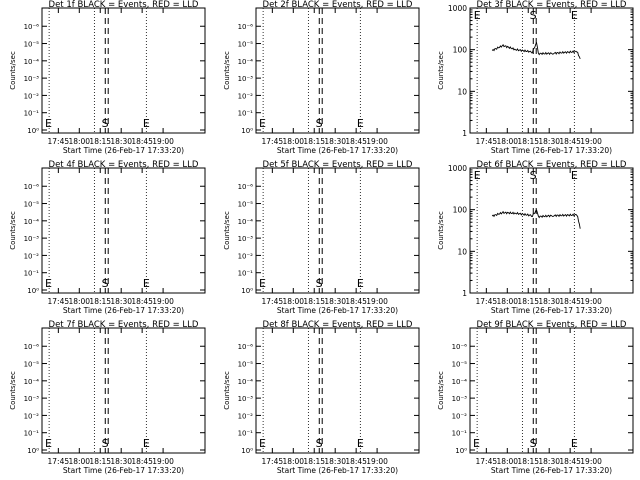 This screenshot has width=640, height=480. I want to click on chart-title: Det 9f BLACK = Events, RED = LLD, so click(552, 325).